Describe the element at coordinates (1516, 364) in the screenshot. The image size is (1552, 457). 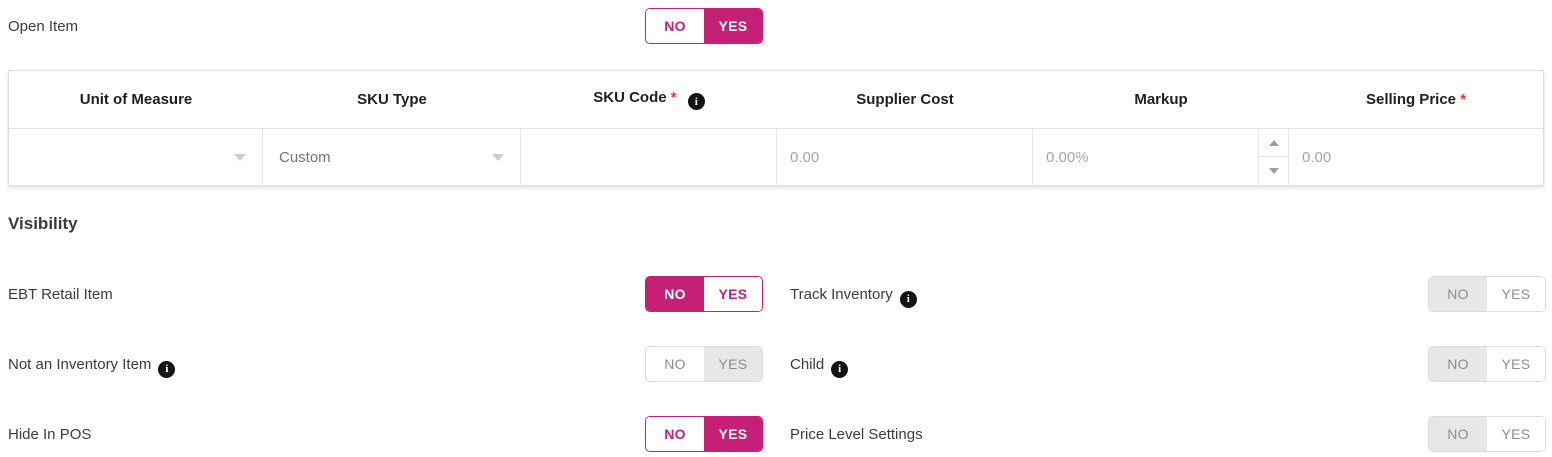
I see `child-yes-button: YES` at that location.